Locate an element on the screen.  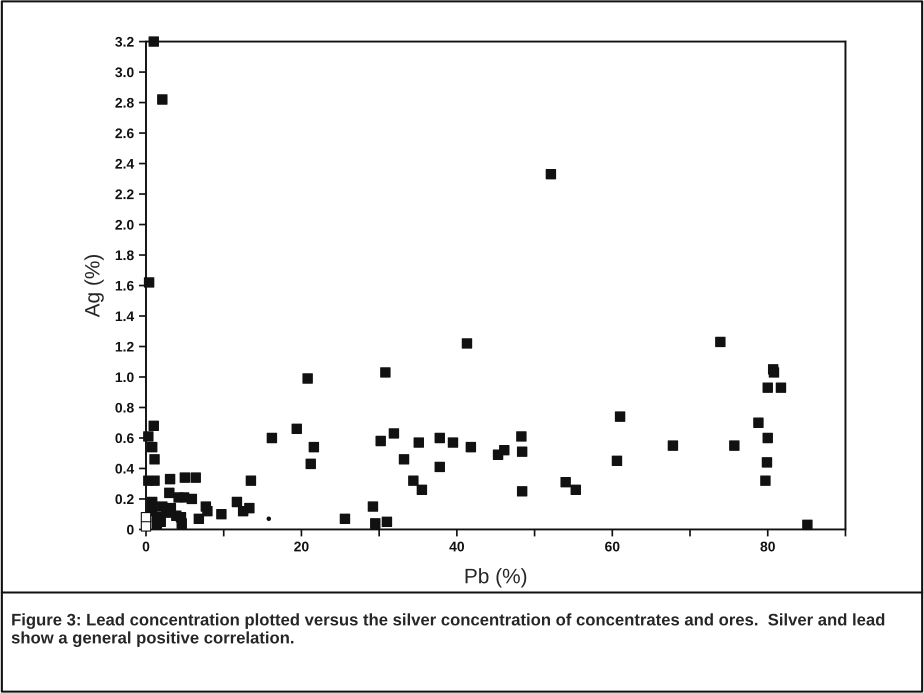
y-tick-label: 1.4 is located at coordinates (125, 316).